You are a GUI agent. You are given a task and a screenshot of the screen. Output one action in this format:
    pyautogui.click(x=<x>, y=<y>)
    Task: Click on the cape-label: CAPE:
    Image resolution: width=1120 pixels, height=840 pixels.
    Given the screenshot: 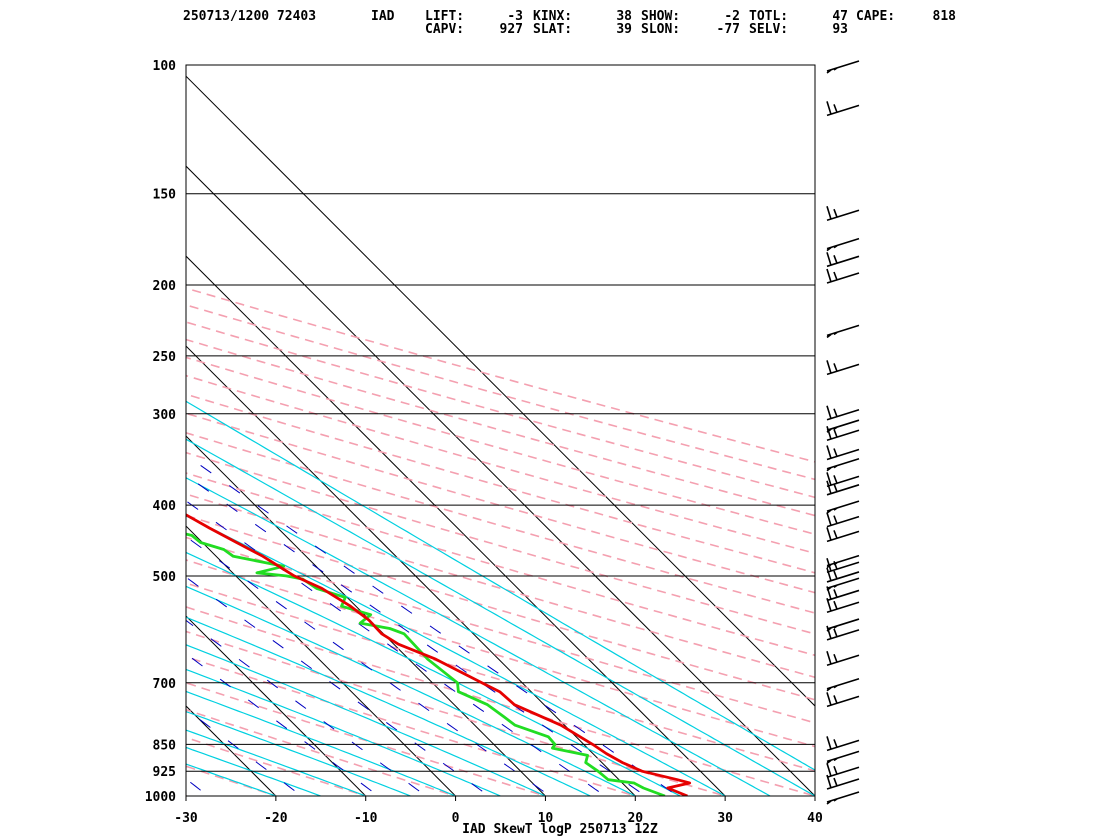 What is the action you would take?
    pyautogui.click(x=876, y=16)
    